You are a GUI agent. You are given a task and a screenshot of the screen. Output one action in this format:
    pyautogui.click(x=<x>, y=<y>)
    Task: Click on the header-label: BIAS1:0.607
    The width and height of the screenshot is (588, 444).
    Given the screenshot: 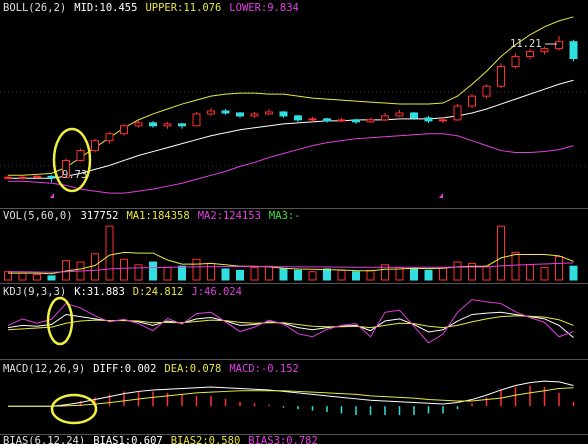 What is the action you would take?
    pyautogui.click(x=128, y=439)
    